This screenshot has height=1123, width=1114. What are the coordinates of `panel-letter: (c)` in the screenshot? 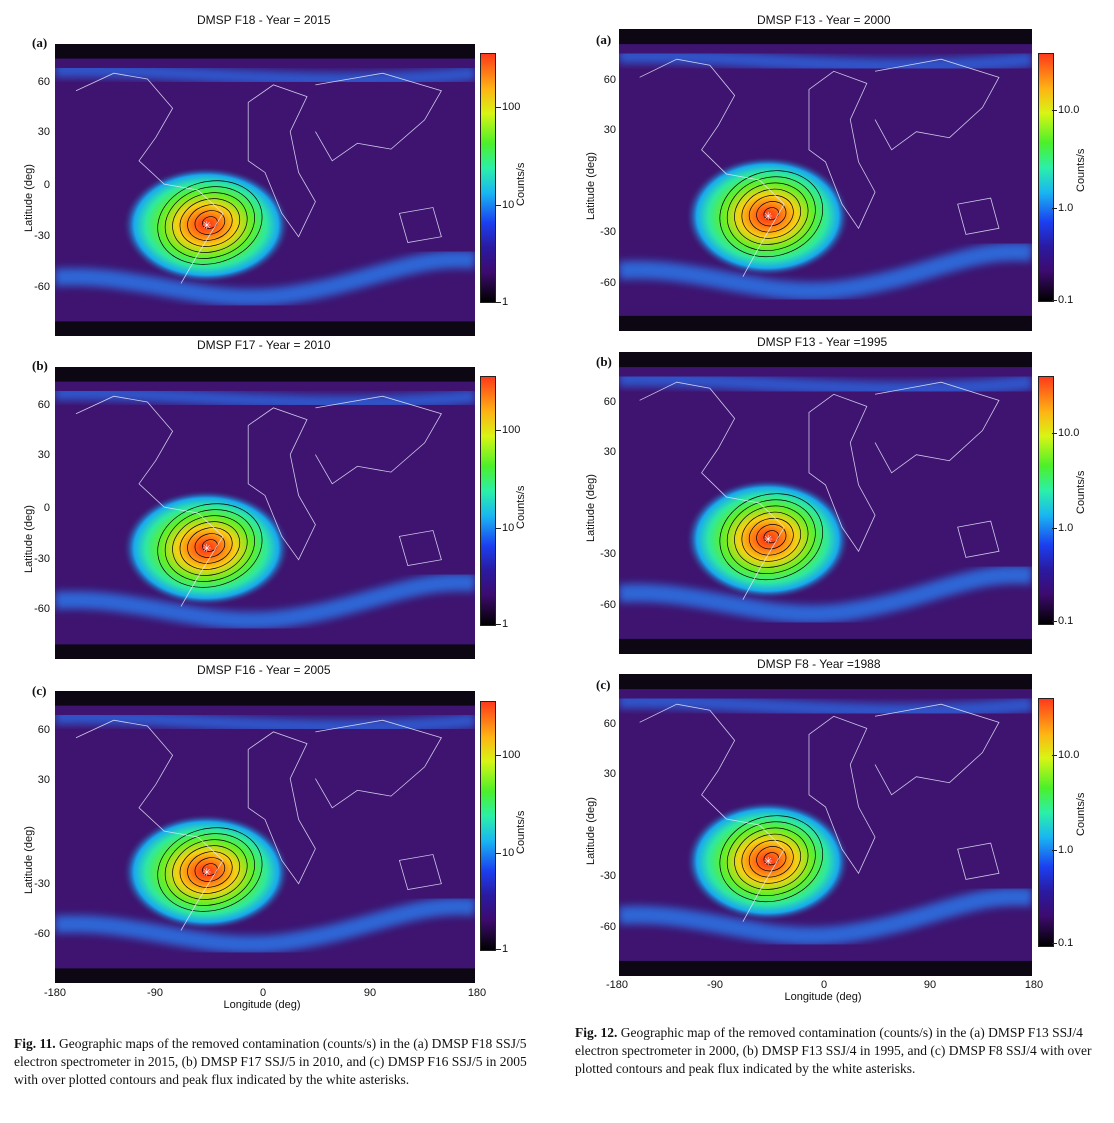 It's located at (39, 690).